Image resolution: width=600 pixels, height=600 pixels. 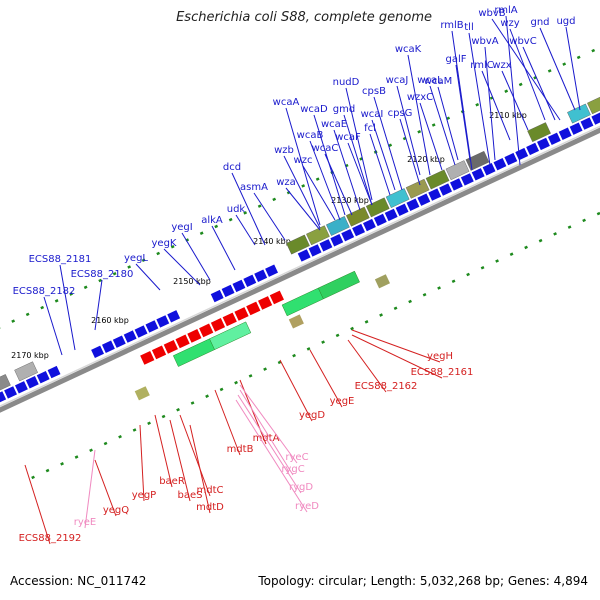 I want to click on scale-label-2130-kbp: 2130 kbp, so click(x=350, y=200).